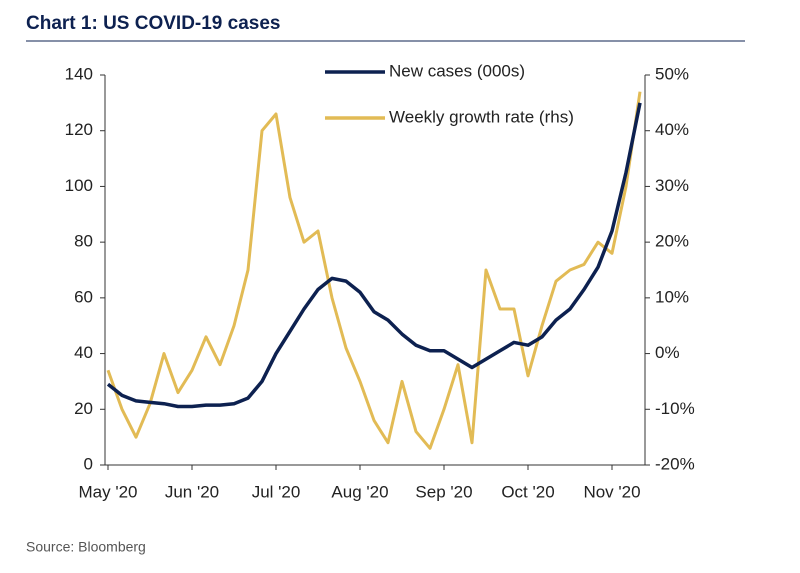 Image resolution: width=800 pixels, height=573 pixels. Describe the element at coordinates (359, 491) in the screenshot. I see `x-tick-label: Aug '20` at that location.